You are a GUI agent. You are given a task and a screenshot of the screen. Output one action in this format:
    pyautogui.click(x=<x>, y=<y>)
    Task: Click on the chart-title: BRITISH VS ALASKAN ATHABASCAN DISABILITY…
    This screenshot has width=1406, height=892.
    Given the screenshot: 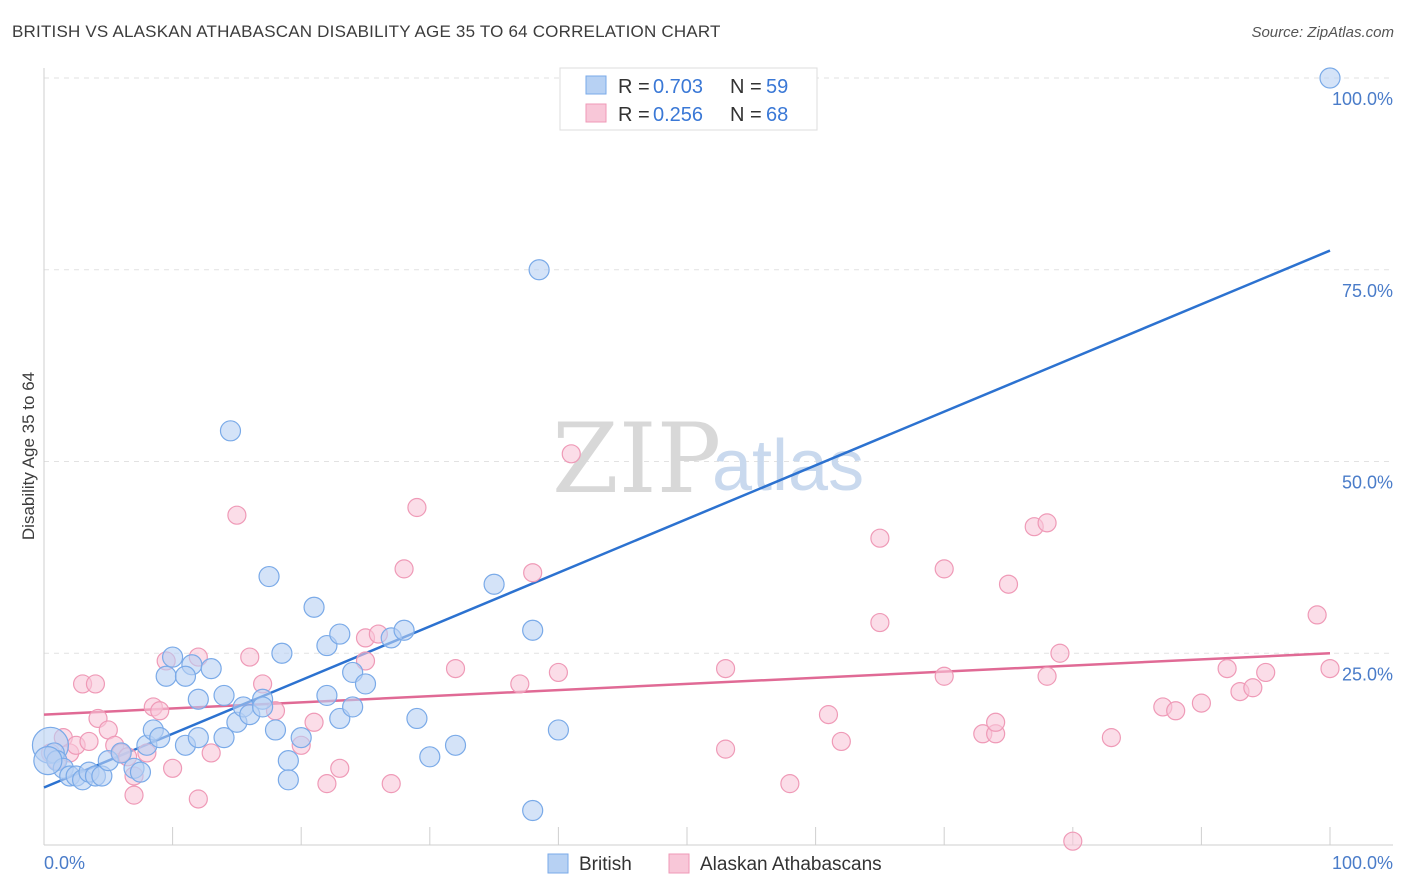 What is the action you would take?
    pyautogui.click(x=366, y=31)
    